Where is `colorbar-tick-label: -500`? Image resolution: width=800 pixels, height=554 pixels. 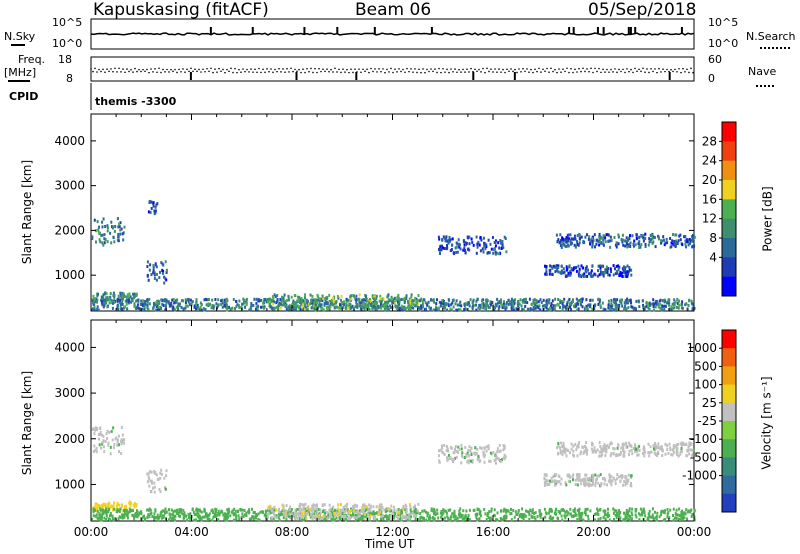 colorbar-tick-label: -500 is located at coordinates (703, 457).